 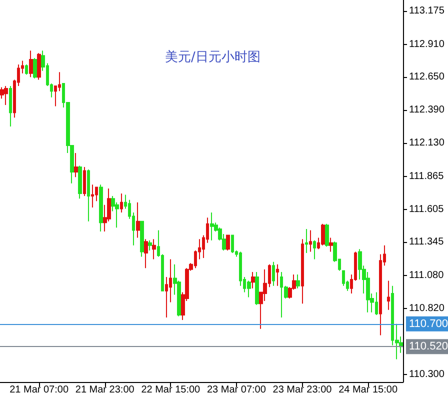 I want to click on y-tick-label: 112.390, so click(x=427, y=110).